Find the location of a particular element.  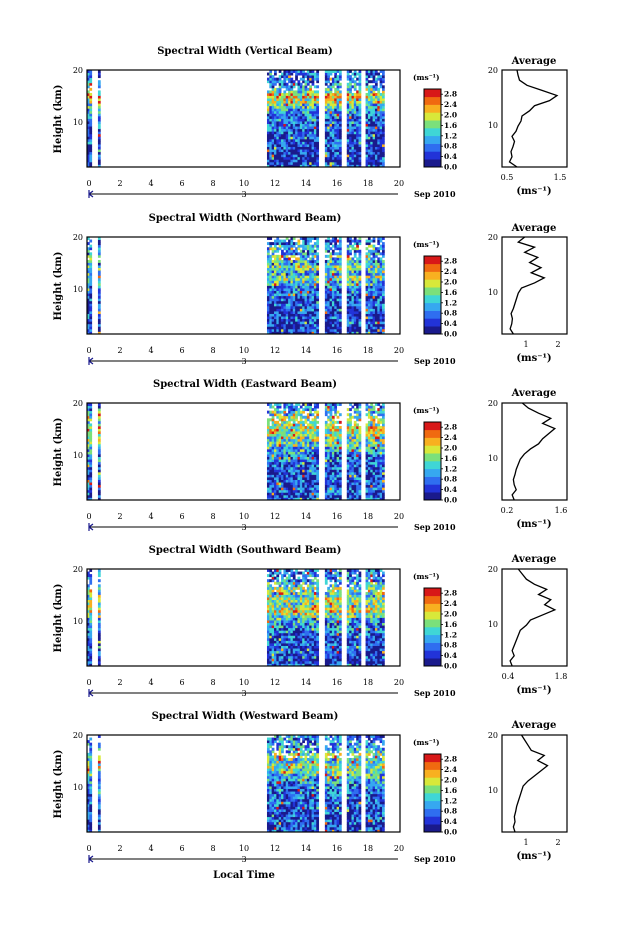

y-tick-label: 20 is located at coordinates (78, 70).